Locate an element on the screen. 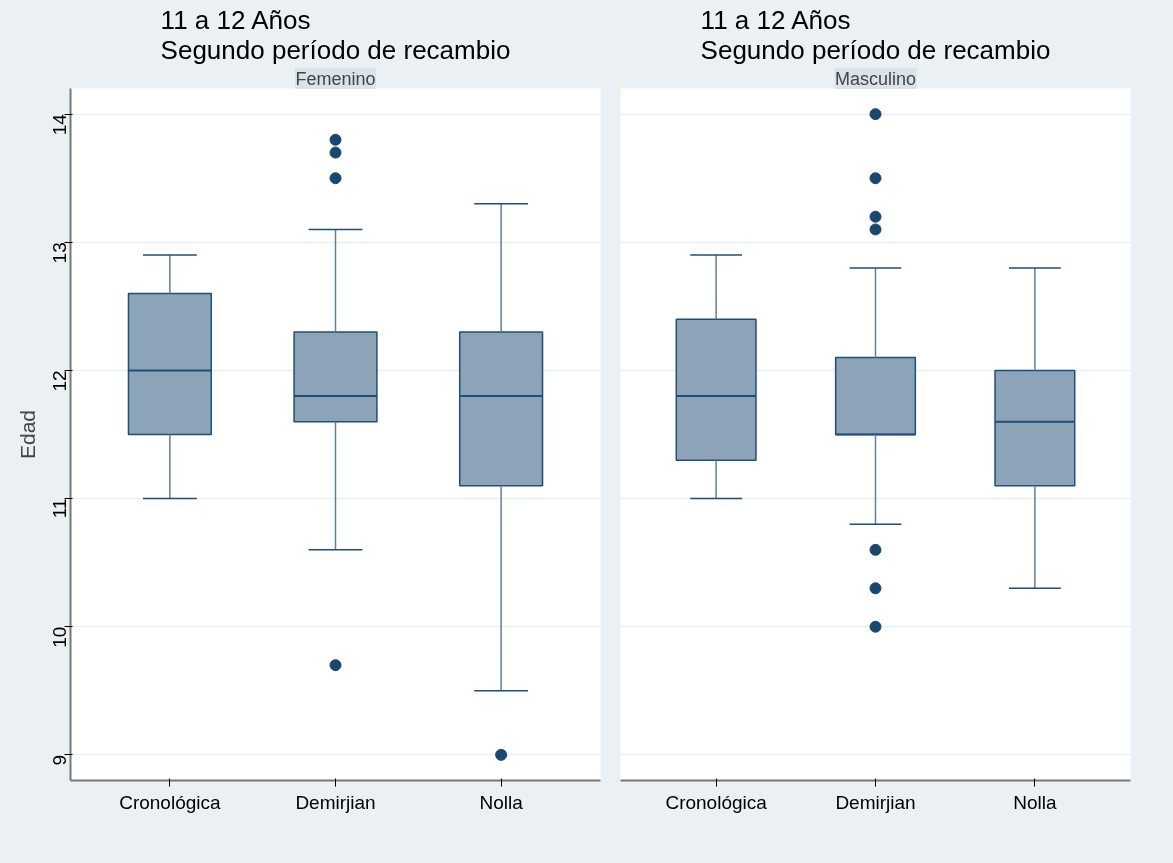  y-tick-label: 13 is located at coordinates (59, 253).